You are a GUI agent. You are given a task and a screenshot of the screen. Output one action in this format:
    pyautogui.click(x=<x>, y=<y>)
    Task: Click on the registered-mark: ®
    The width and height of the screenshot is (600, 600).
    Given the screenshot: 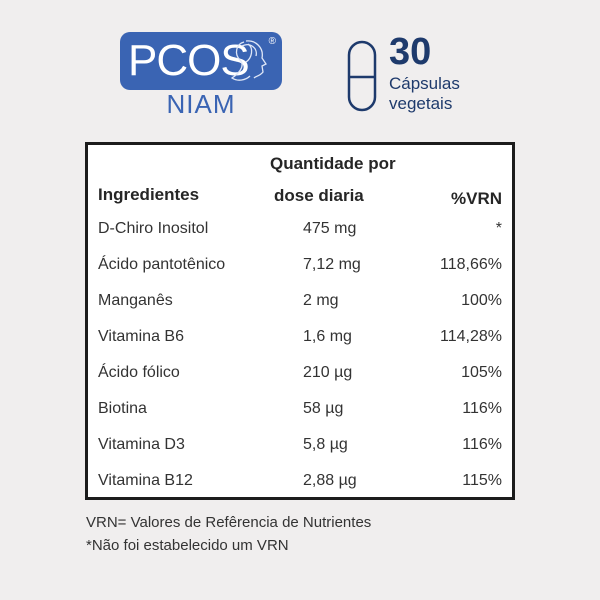 What is the action you would take?
    pyautogui.click(x=272, y=41)
    